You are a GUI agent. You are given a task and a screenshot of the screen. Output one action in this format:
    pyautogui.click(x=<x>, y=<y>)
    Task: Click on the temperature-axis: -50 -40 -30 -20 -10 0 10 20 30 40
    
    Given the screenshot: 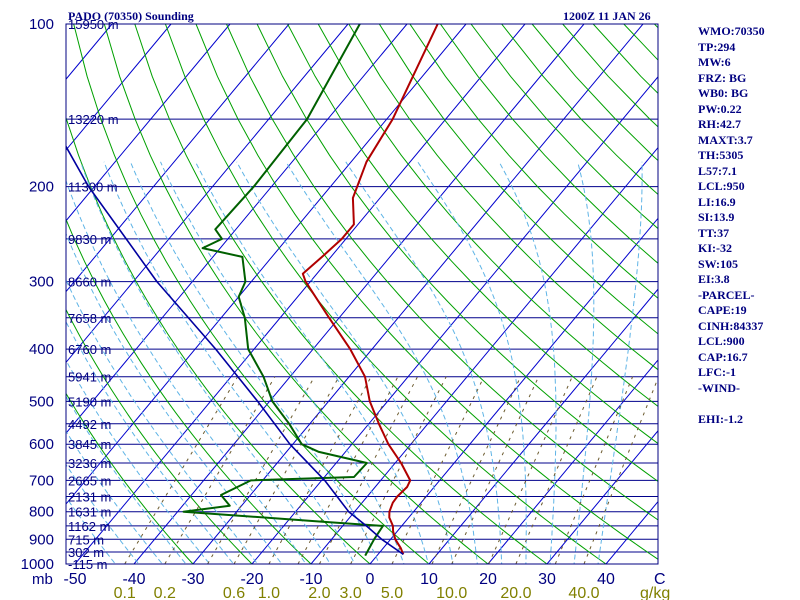 What is the action you would take?
    pyautogui.click(x=339, y=579)
    